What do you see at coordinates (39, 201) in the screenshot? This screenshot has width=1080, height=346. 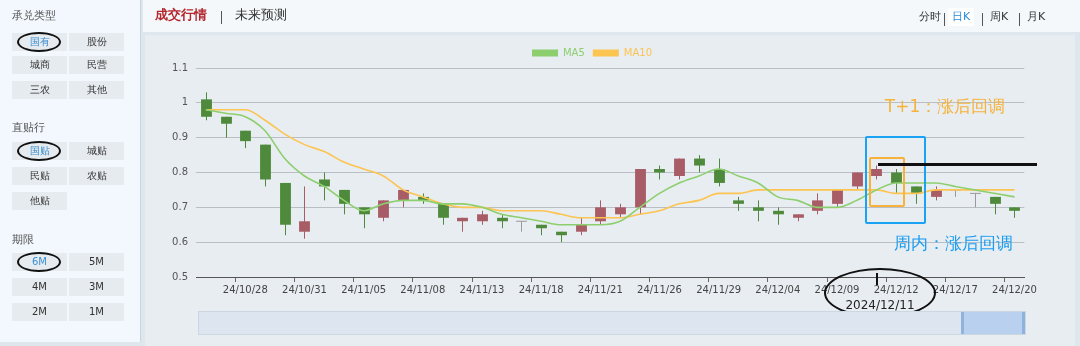 I see `text: 他贴` at bounding box center [39, 201].